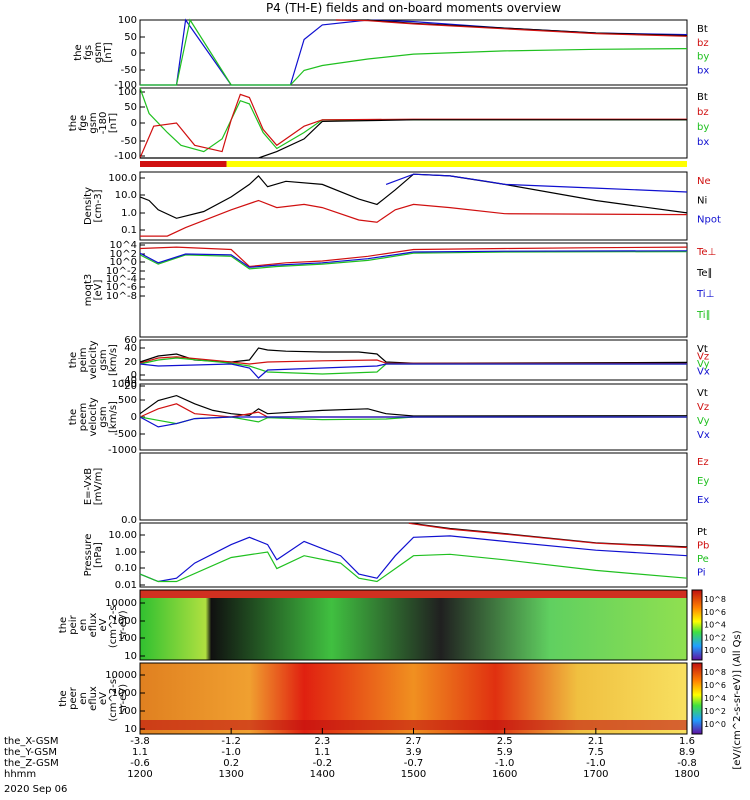 The image size is (750, 800). I want to click on panel-label: [km/s], so click(113, 417).